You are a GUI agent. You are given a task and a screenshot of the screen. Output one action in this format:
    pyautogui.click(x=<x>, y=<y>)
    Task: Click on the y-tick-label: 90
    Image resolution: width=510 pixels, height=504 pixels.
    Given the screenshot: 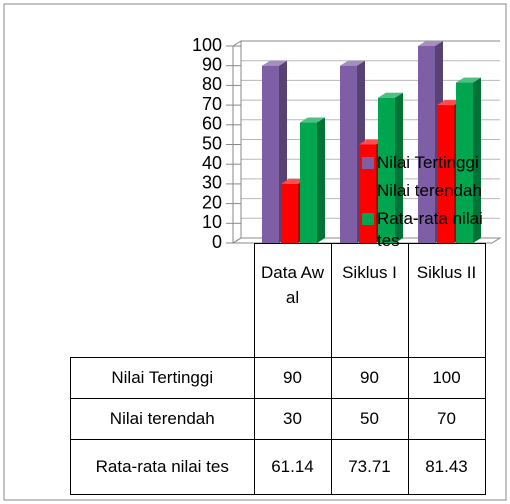 What is the action you would take?
    pyautogui.click(x=212, y=64)
    